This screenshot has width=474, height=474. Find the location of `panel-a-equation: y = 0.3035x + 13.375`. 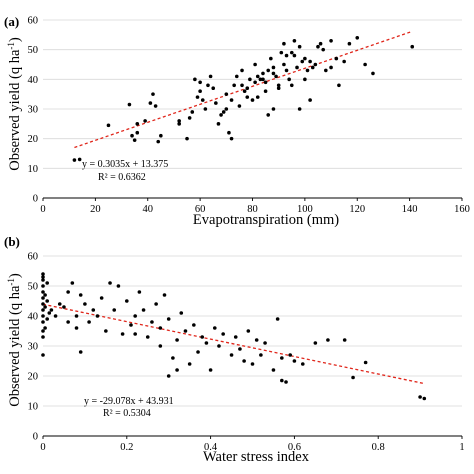

panel-a-equation: y = 0.3035x + 13.375 is located at coordinates (125, 164).